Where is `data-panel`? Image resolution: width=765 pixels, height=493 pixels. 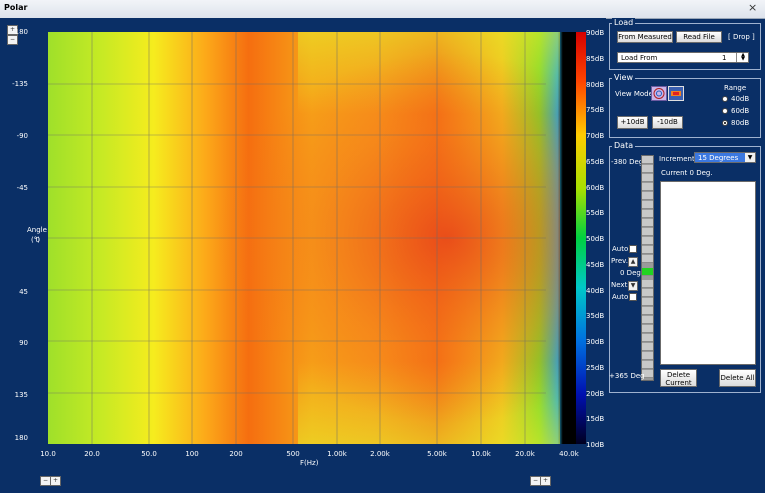 data-panel is located at coordinates (685, 269).